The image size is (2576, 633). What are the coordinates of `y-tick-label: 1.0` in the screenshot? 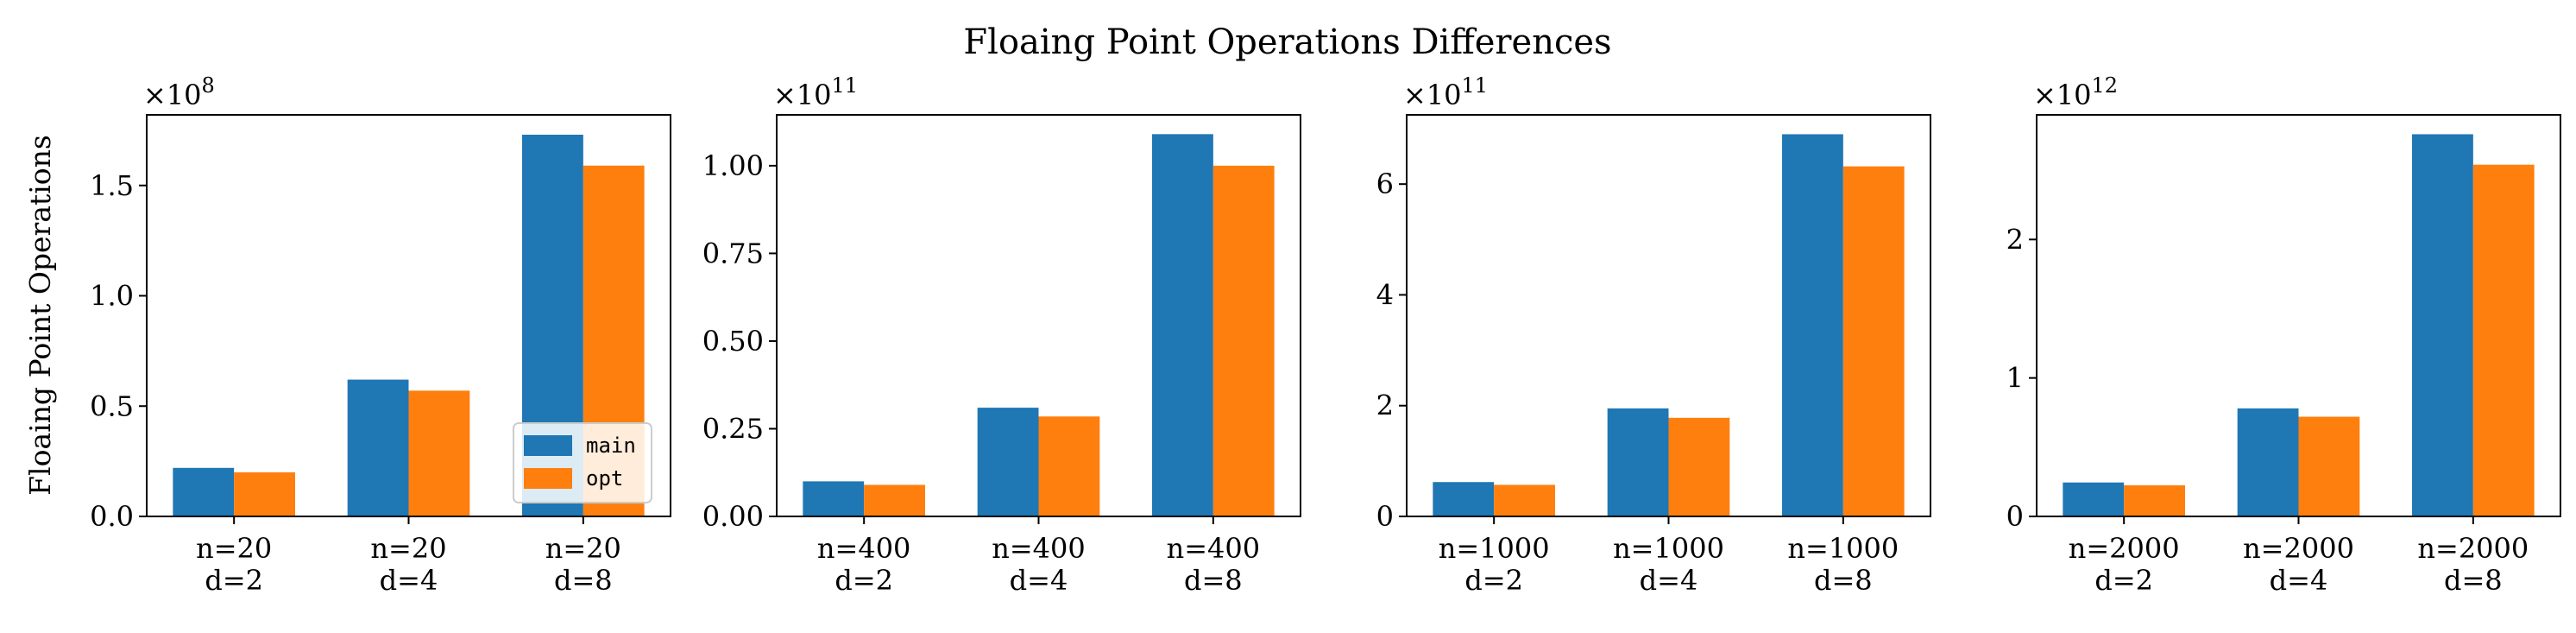 It's located at (112, 296).